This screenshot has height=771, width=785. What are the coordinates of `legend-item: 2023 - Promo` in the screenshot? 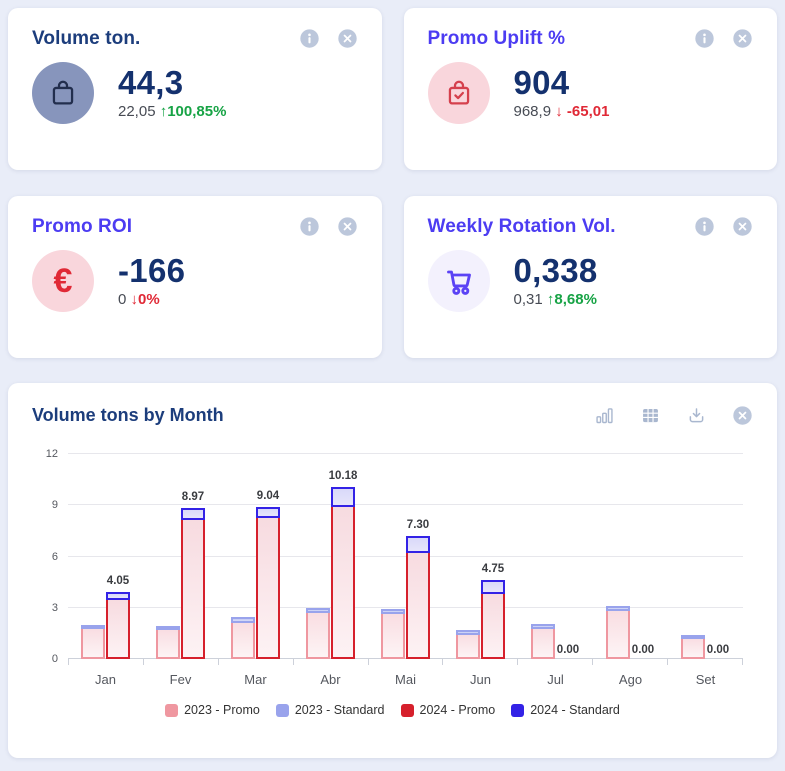 It's located at (212, 710).